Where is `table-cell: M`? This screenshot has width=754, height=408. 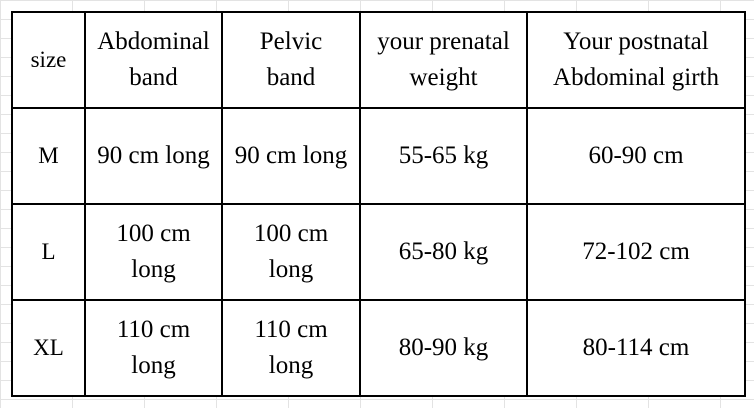
table-cell: M is located at coordinates (48, 156).